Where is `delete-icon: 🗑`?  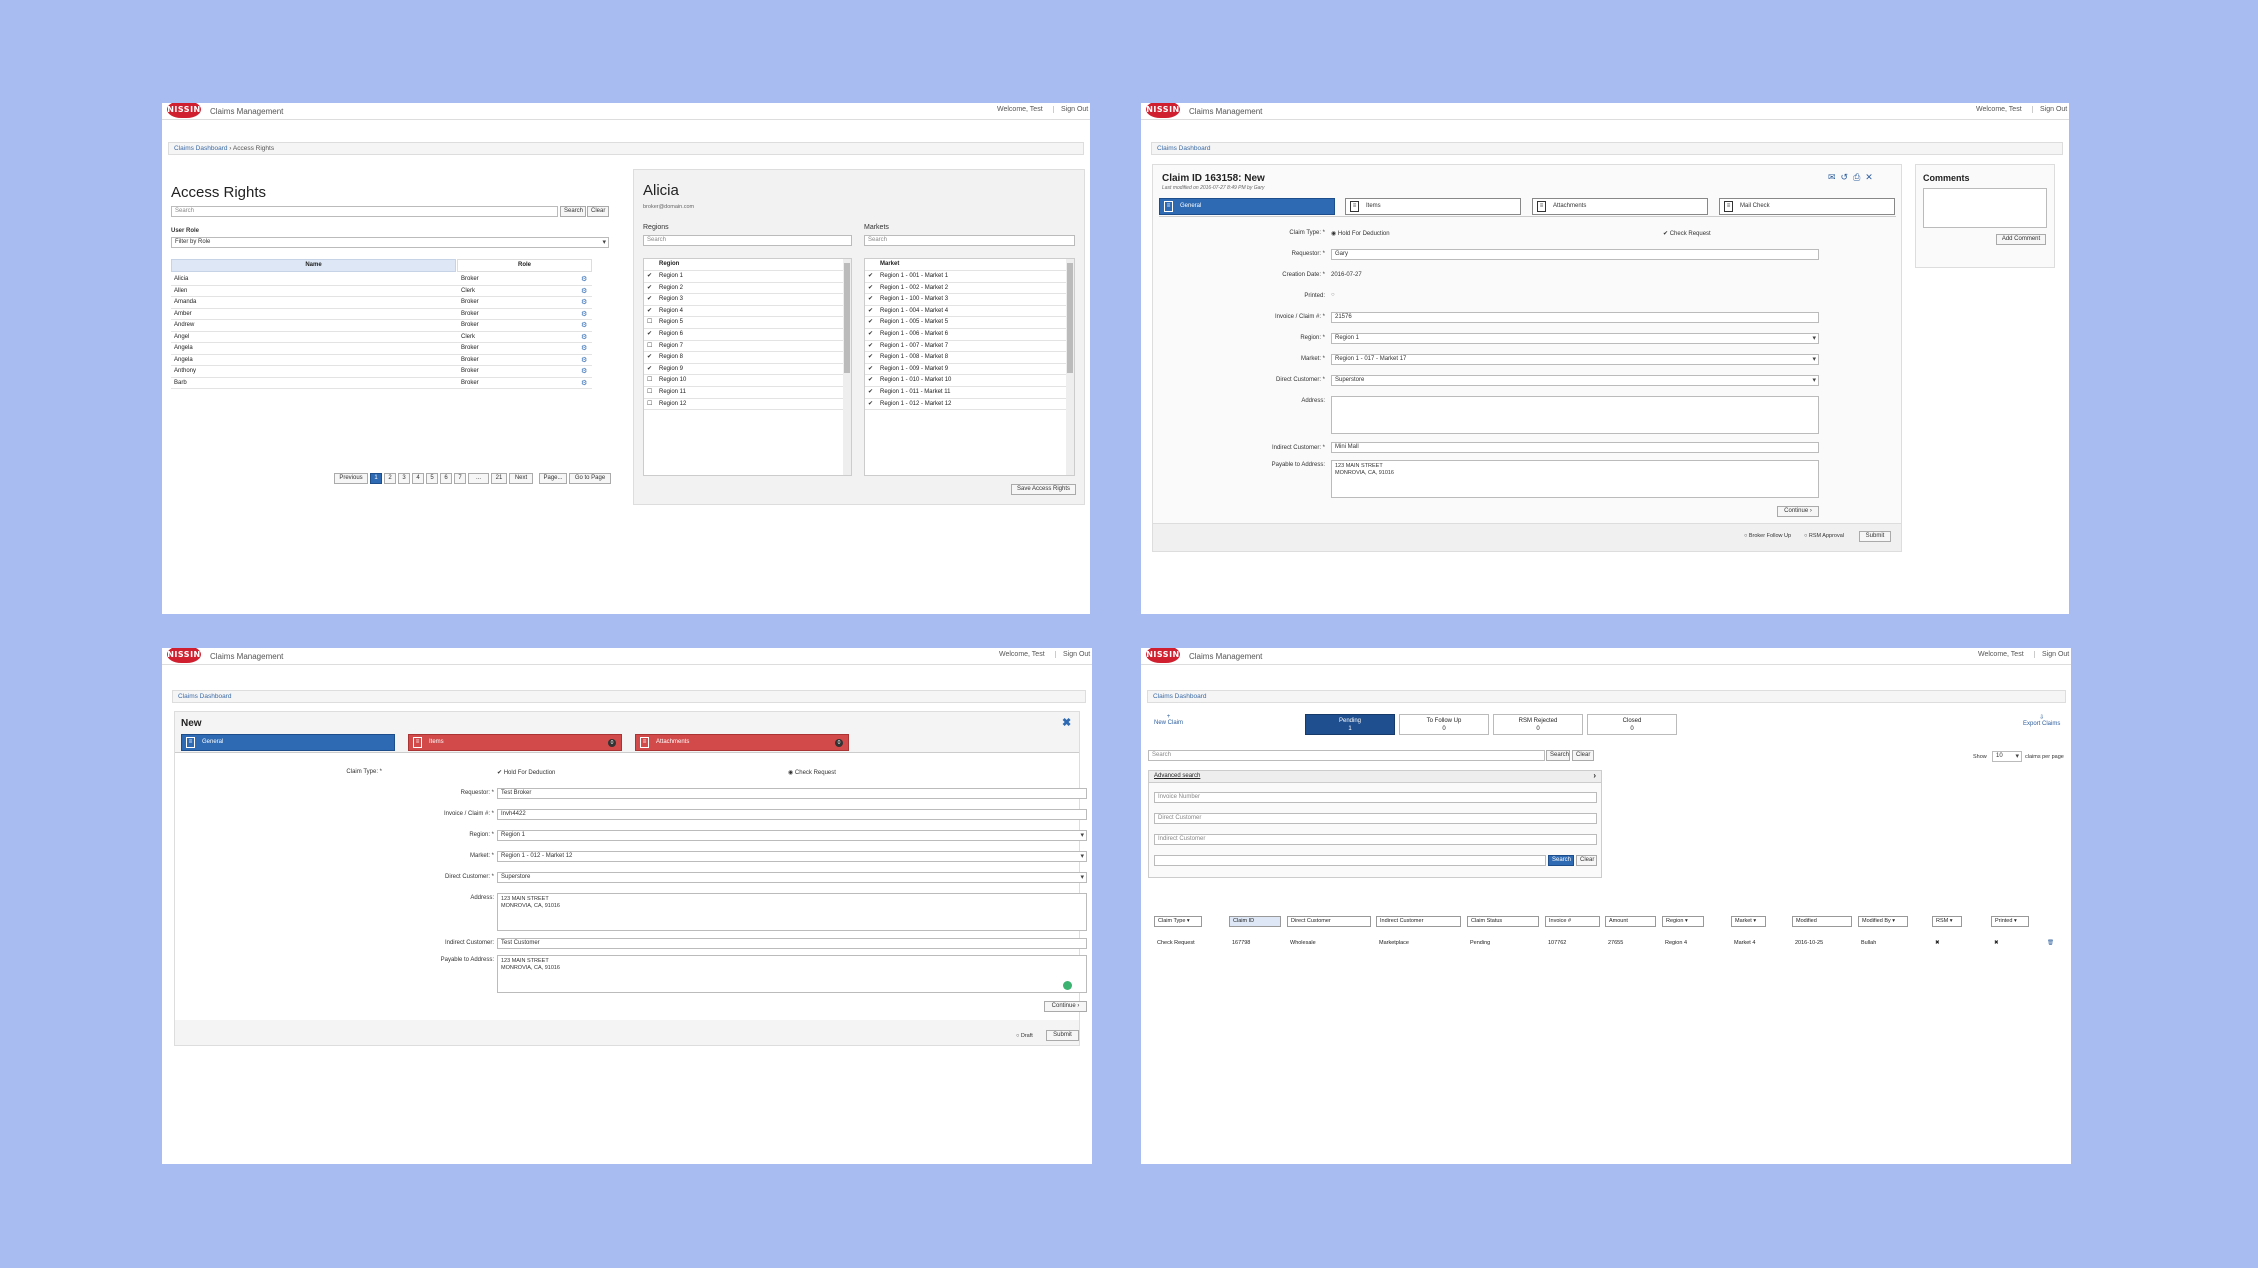
delete-icon: 🗑 is located at coordinates (2050, 943).